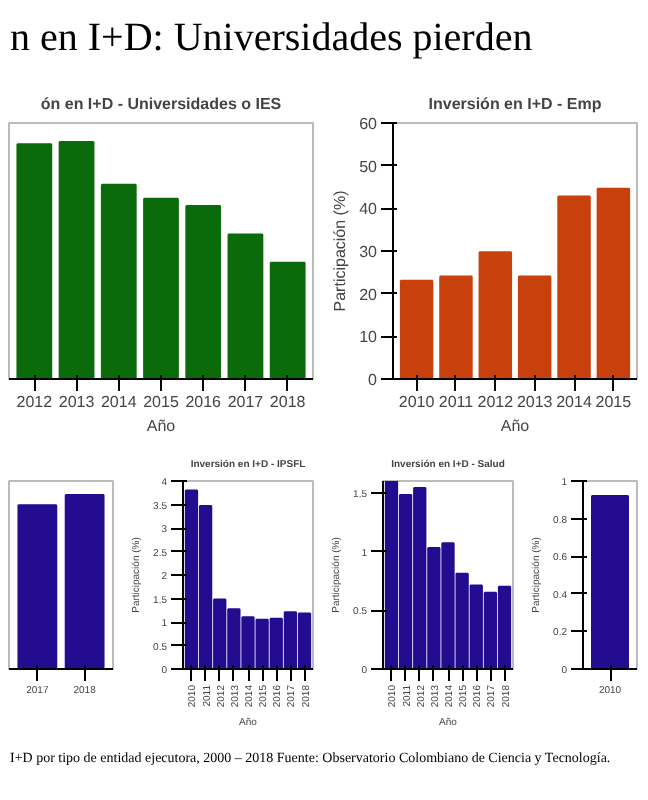  I want to click on y-tick-label: 0, so click(373, 380).